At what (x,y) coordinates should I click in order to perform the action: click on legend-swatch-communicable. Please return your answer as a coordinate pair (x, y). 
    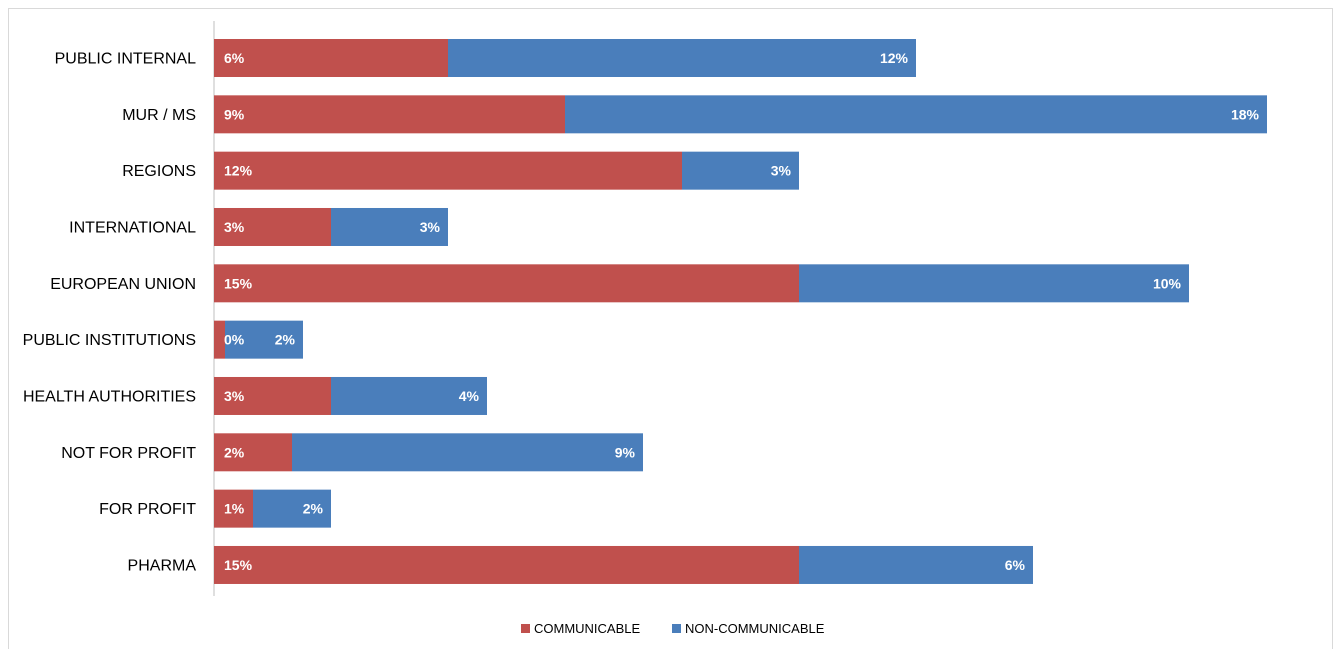
    Looking at the image, I should click on (525, 628).